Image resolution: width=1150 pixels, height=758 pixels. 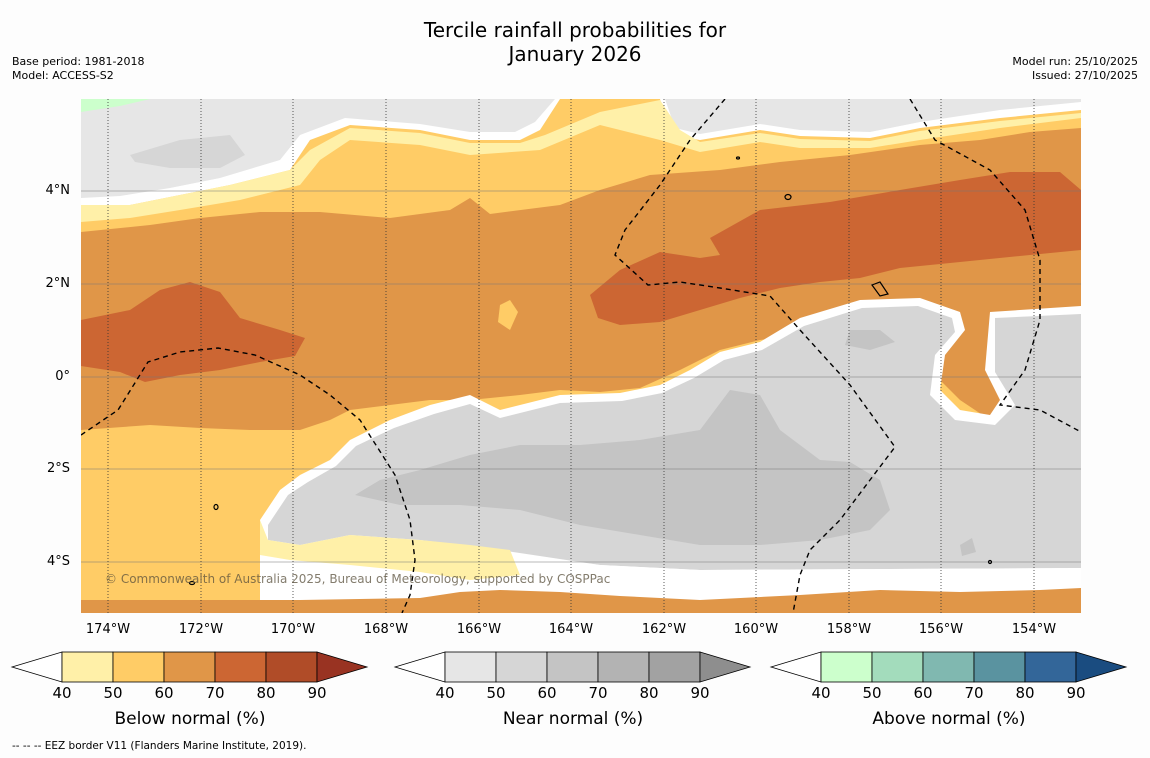 I want to click on meta-left: Base period: 1981-2018 Model: ACCESS-S2, so click(x=78, y=69).